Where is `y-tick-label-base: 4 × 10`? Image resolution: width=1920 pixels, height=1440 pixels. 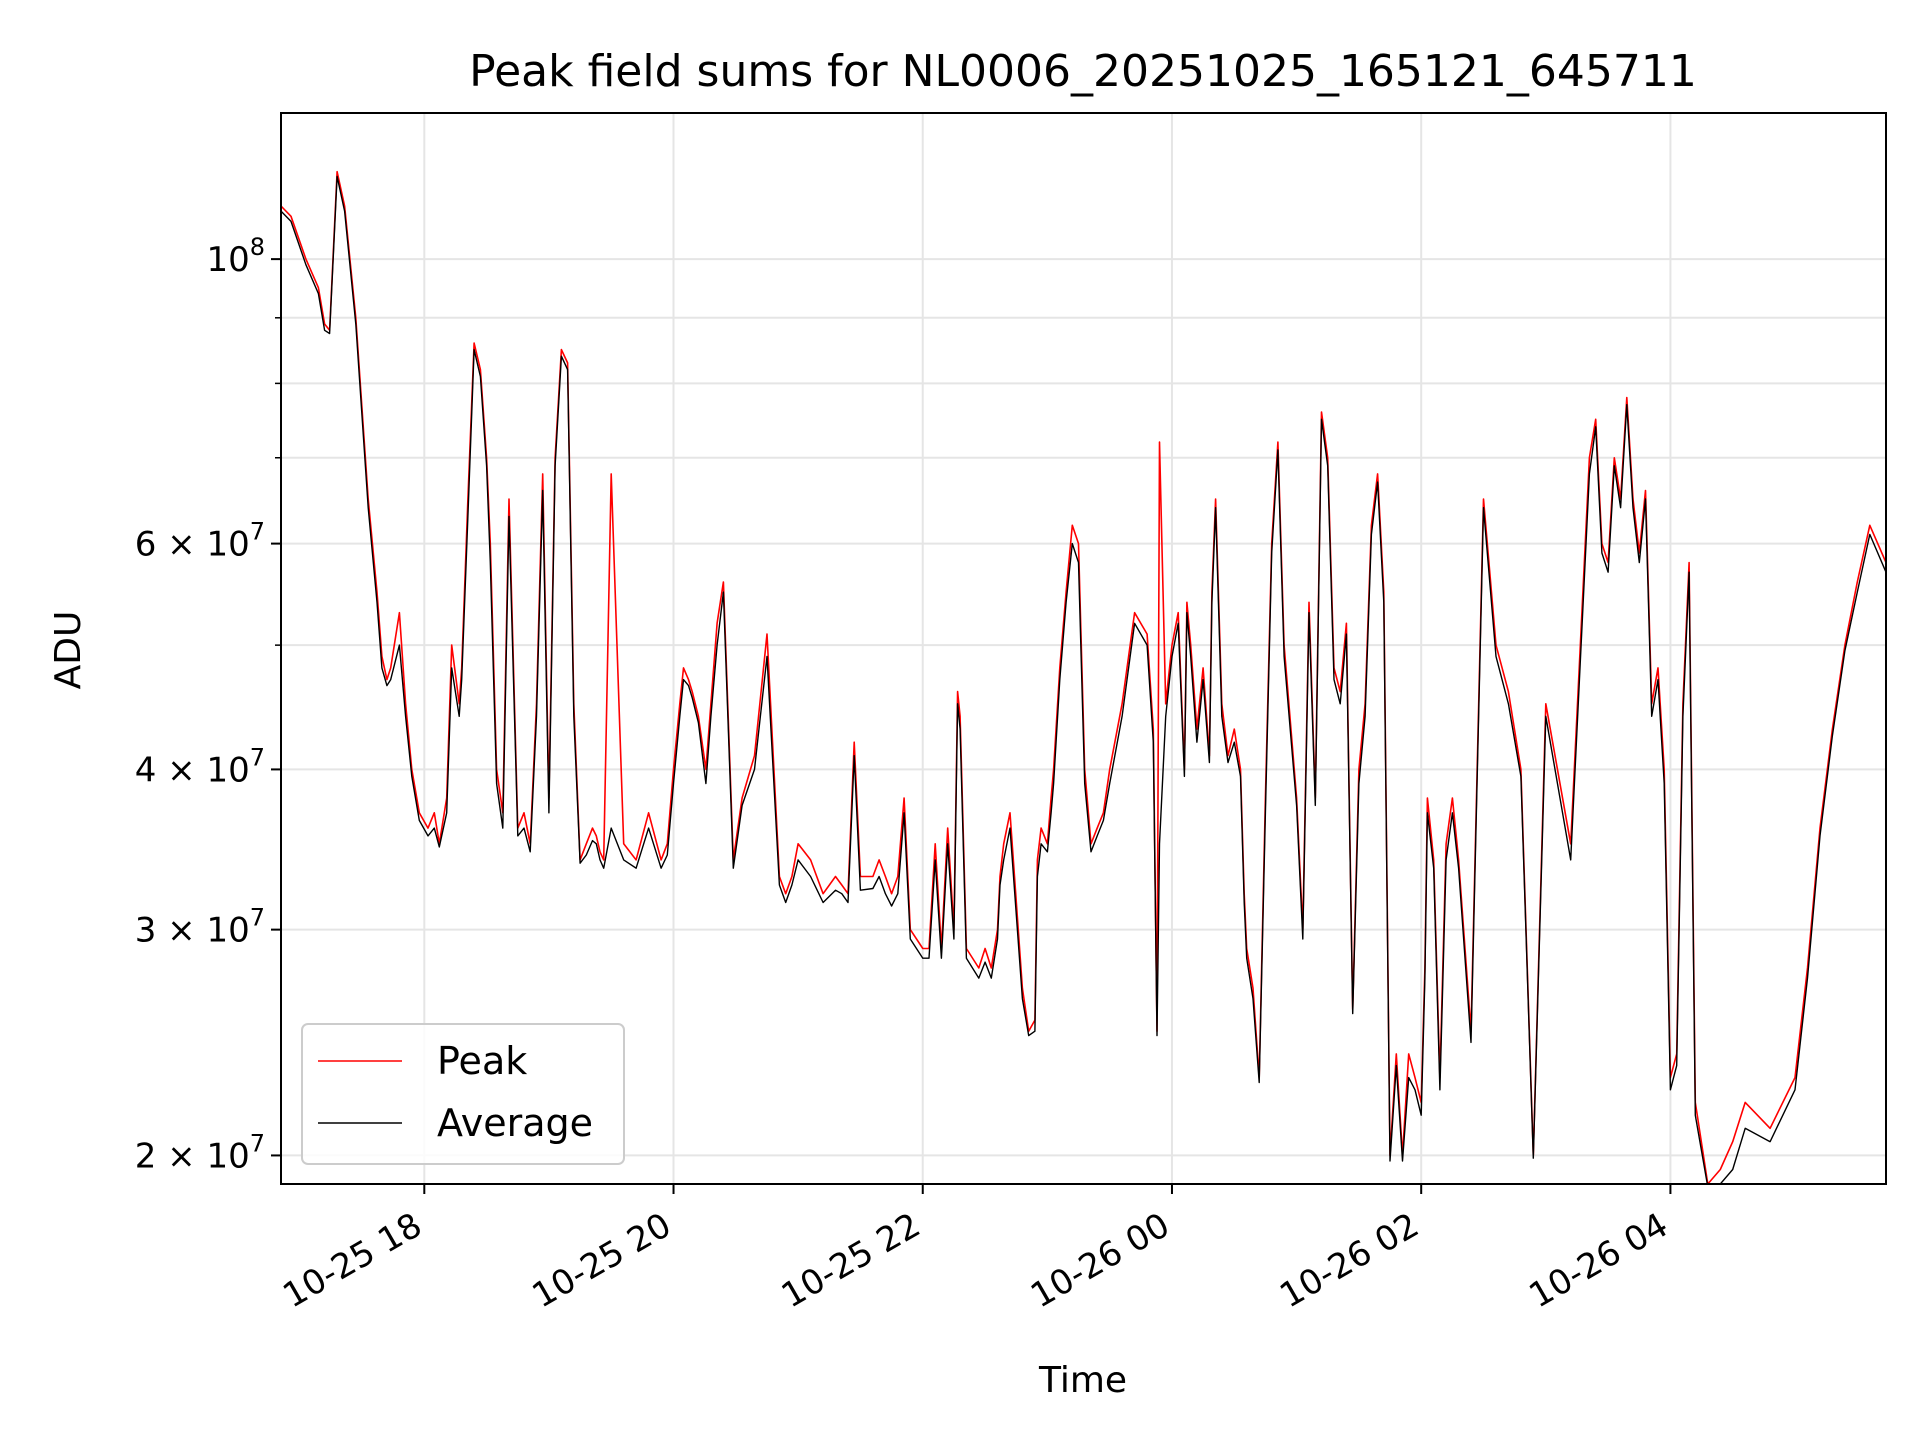
y-tick-label-base: 4 × 10 is located at coordinates (192, 770).